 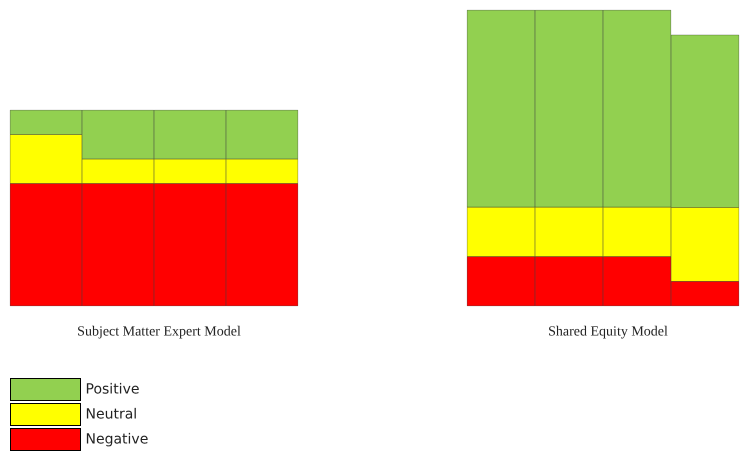 What do you see at coordinates (117, 440) in the screenshot?
I see `legend-label: Negative` at bounding box center [117, 440].